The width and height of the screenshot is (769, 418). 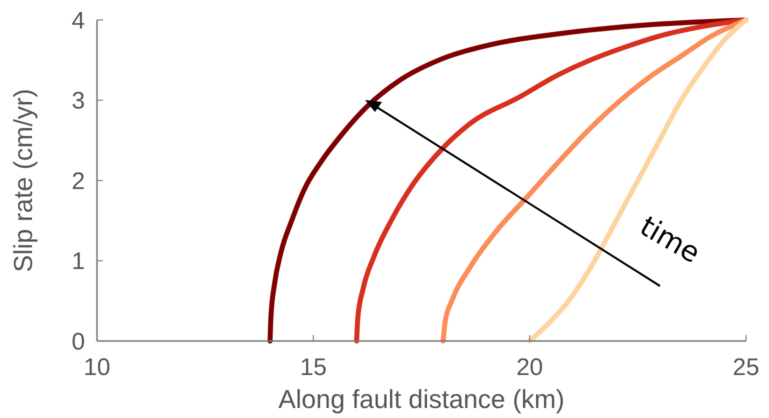 What do you see at coordinates (78, 101) in the screenshot?
I see `y-tick-label: 3` at bounding box center [78, 101].